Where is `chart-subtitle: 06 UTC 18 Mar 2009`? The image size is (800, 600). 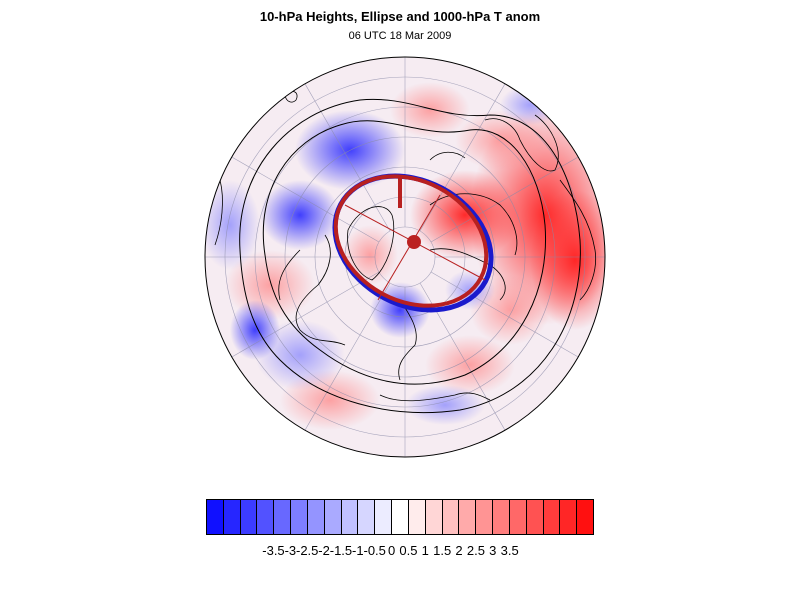
chart-subtitle: 06 UTC 18 Mar 2009 is located at coordinates (400, 36).